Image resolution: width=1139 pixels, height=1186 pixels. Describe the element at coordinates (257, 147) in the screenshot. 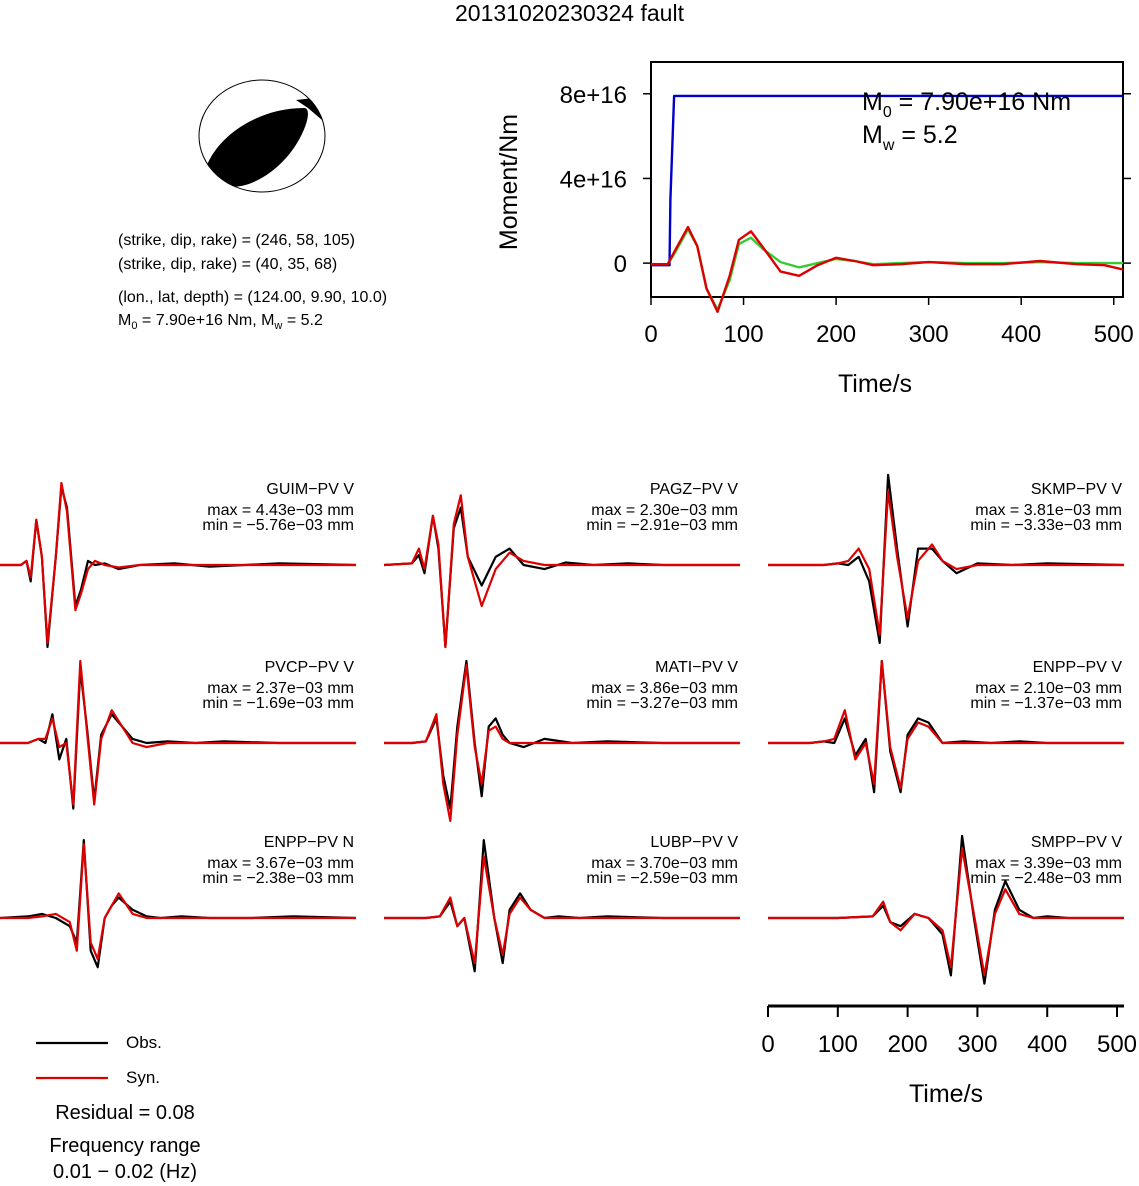

I see `beachball-compression-quadrant` at that location.